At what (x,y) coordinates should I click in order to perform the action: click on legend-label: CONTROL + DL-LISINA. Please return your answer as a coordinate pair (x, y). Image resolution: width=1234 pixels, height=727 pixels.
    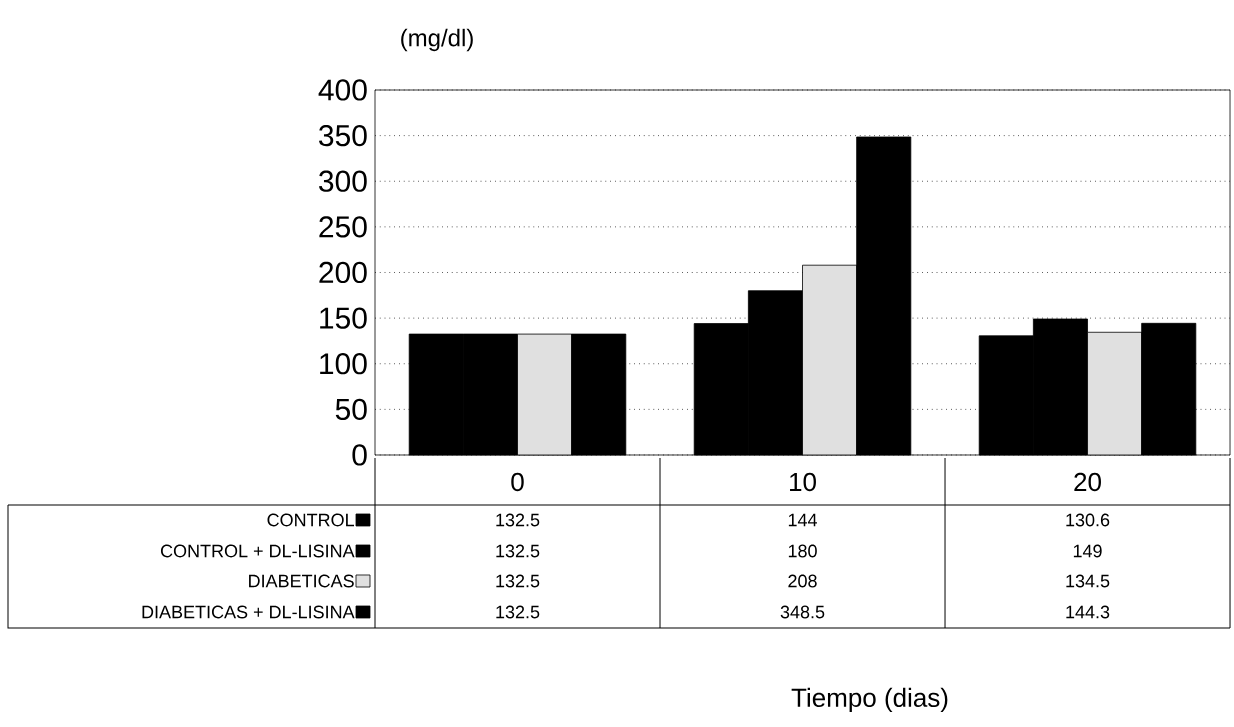
    Looking at the image, I should click on (257, 551).